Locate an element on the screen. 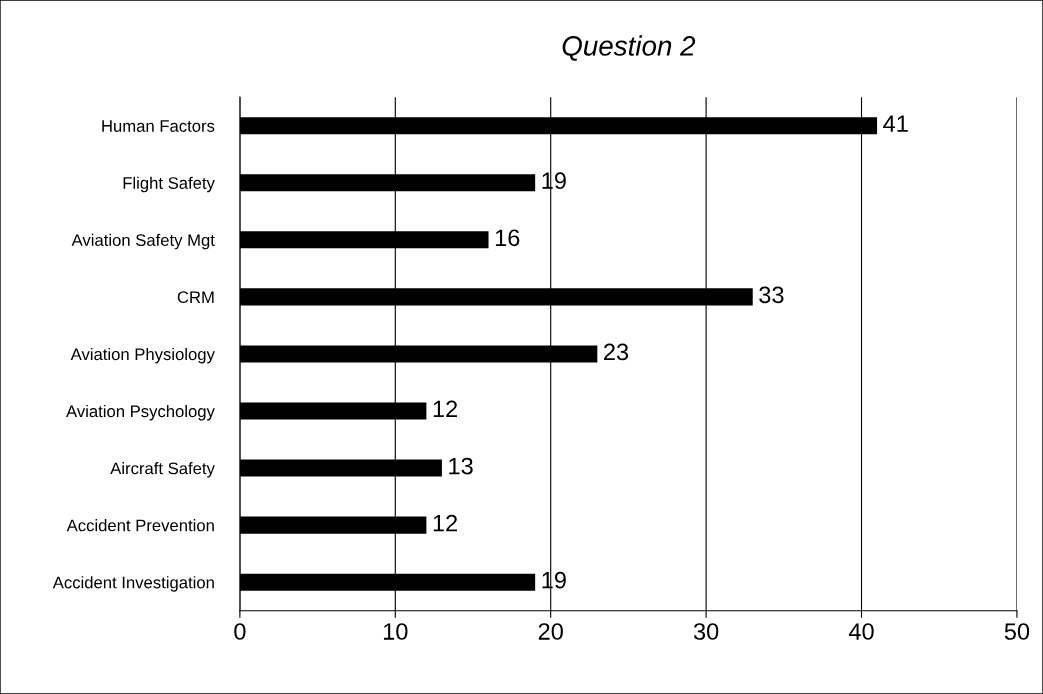 This screenshot has height=694, width=1043. chart-title: Question 2 is located at coordinates (629, 48).